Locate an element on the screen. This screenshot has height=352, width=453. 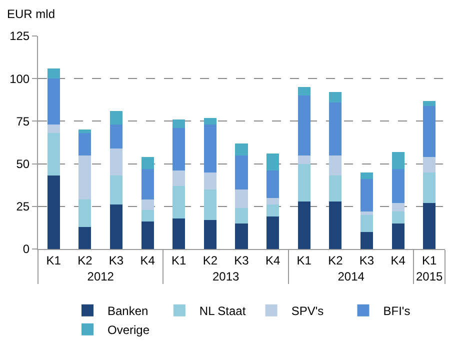
legend-label: Banken is located at coordinates (128, 311).